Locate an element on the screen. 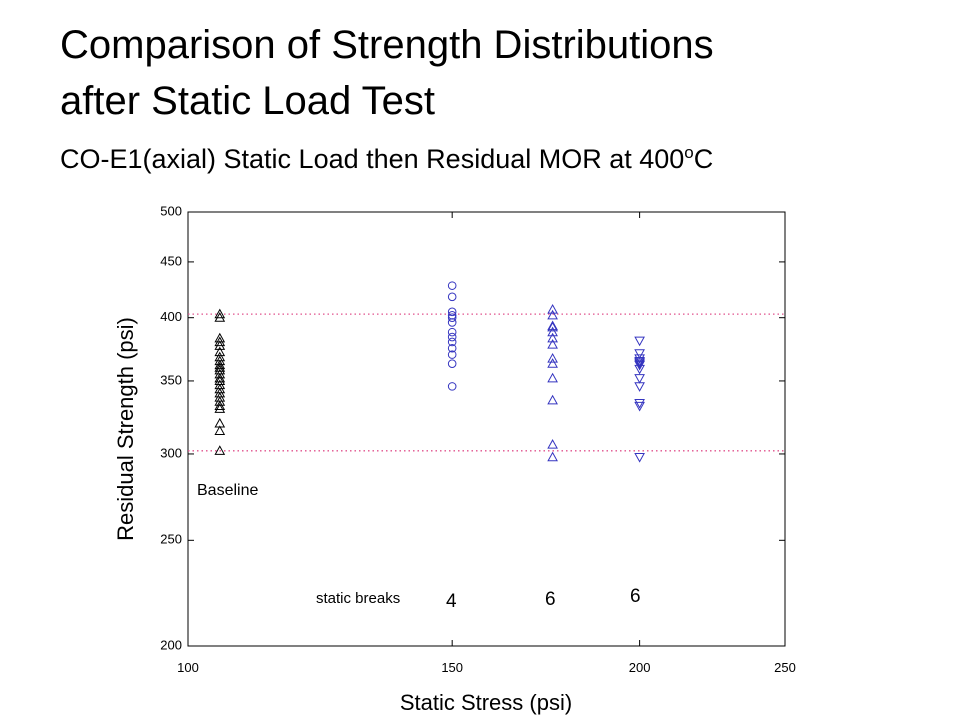  chart-title: after Static Load Test is located at coordinates (247, 101).